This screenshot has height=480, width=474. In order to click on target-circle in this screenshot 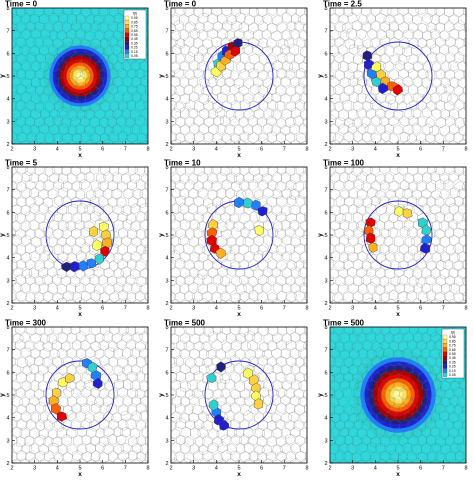, I will do `click(239, 395)`.